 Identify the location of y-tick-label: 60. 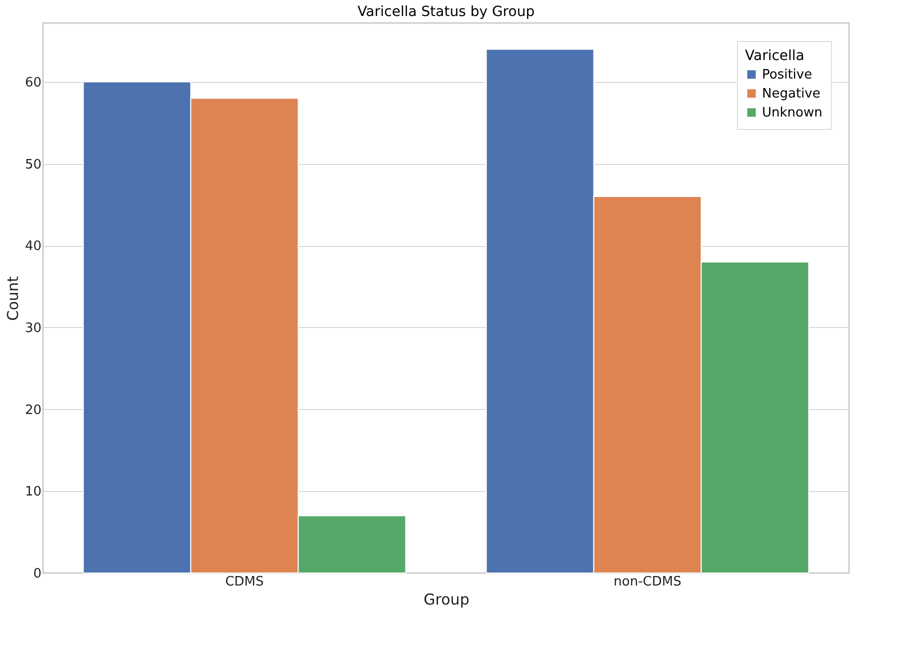
(33, 82).